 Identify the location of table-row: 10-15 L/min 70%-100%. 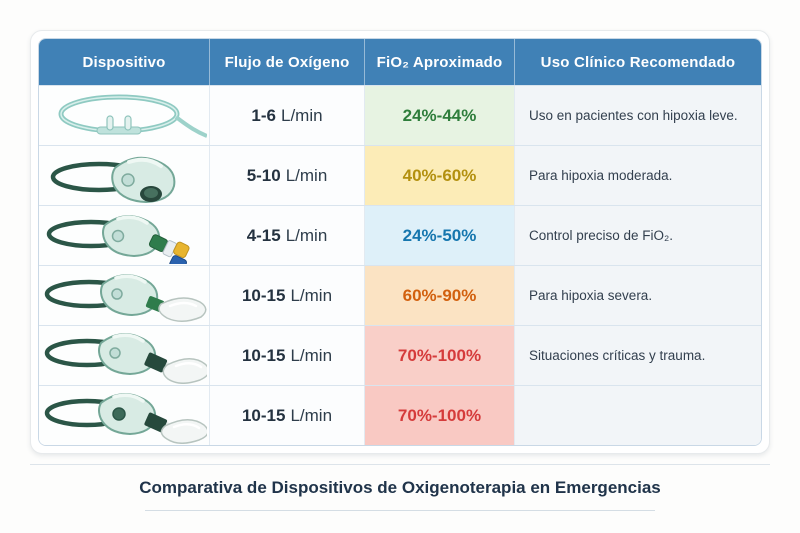
(400, 415).